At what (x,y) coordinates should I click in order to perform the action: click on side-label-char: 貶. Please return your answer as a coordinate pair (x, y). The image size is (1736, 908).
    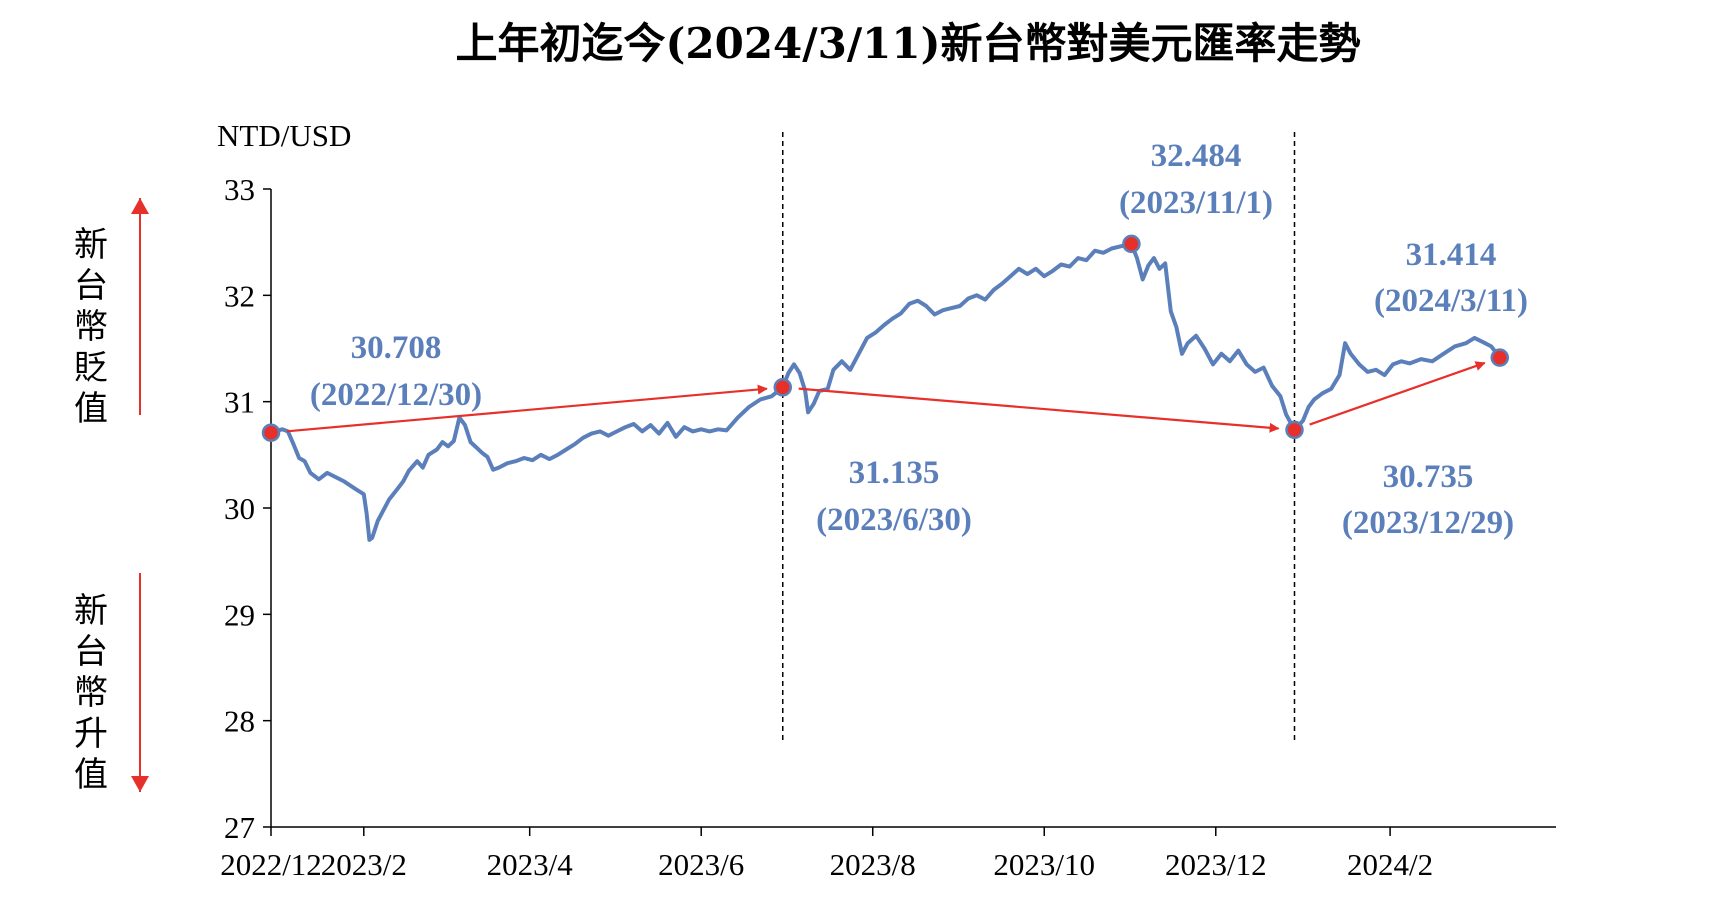
    Looking at the image, I should click on (91, 368).